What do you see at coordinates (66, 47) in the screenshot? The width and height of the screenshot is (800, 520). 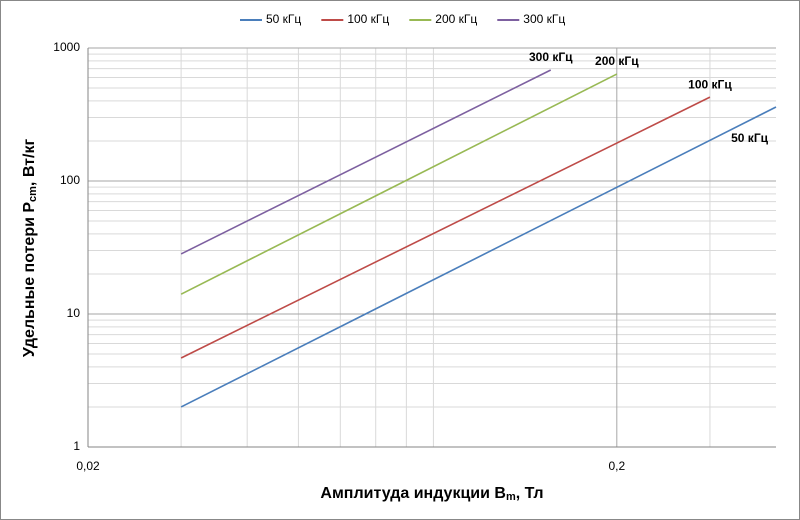 I see `y-tick-label: 1000` at bounding box center [66, 47].